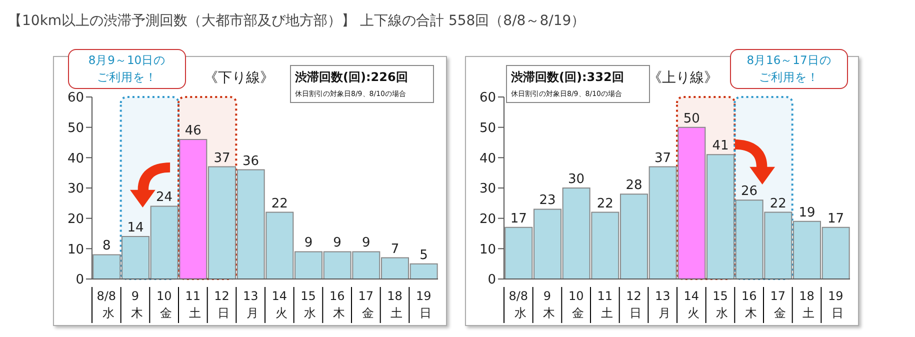 Image resolution: width=915 pixels, height=337 pixels. I want to click on chart-subtitle: 《下り線》, so click(239, 78).